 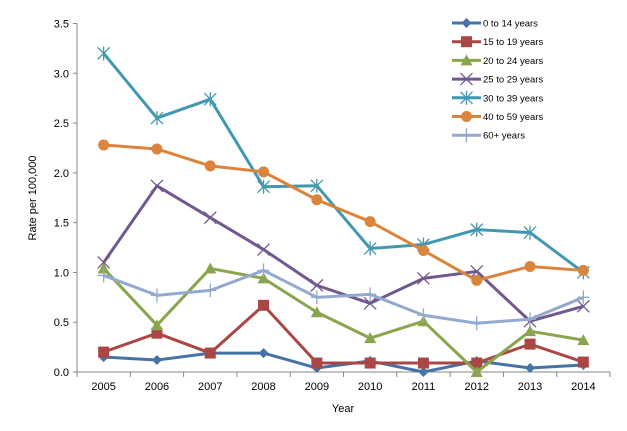 I want to click on legend-label: 0 to 14 years, so click(x=510, y=24).